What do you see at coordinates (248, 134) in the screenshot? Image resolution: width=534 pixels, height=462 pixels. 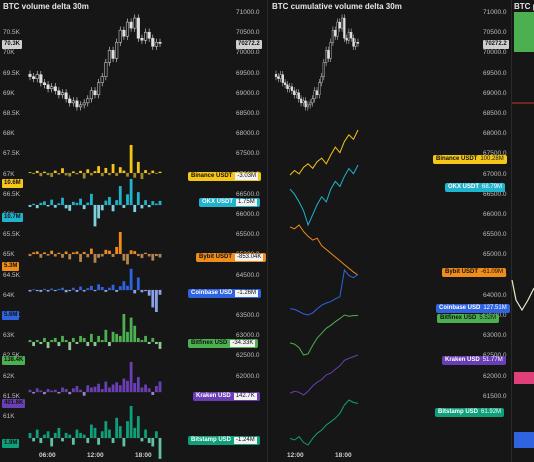 I see `right-axis-tick: 68000.0` at bounding box center [248, 134].